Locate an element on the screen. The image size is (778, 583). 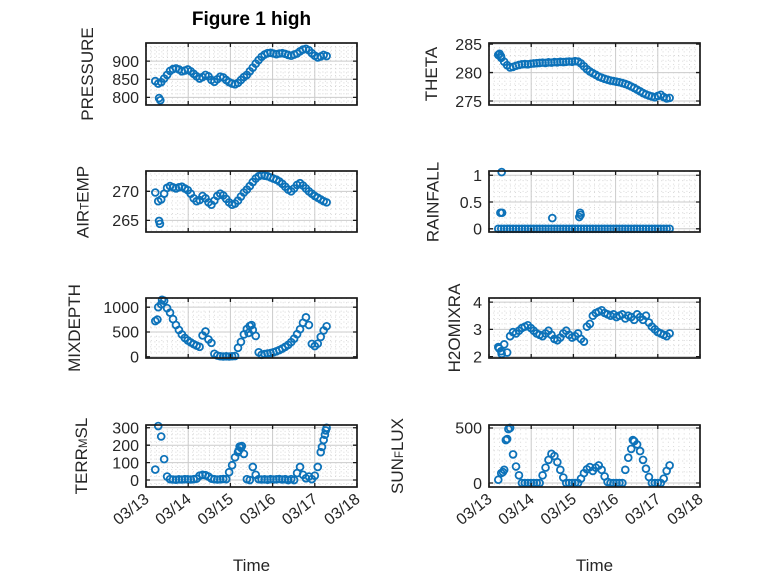
svg-text: 300 is located at coordinates (125, 429).